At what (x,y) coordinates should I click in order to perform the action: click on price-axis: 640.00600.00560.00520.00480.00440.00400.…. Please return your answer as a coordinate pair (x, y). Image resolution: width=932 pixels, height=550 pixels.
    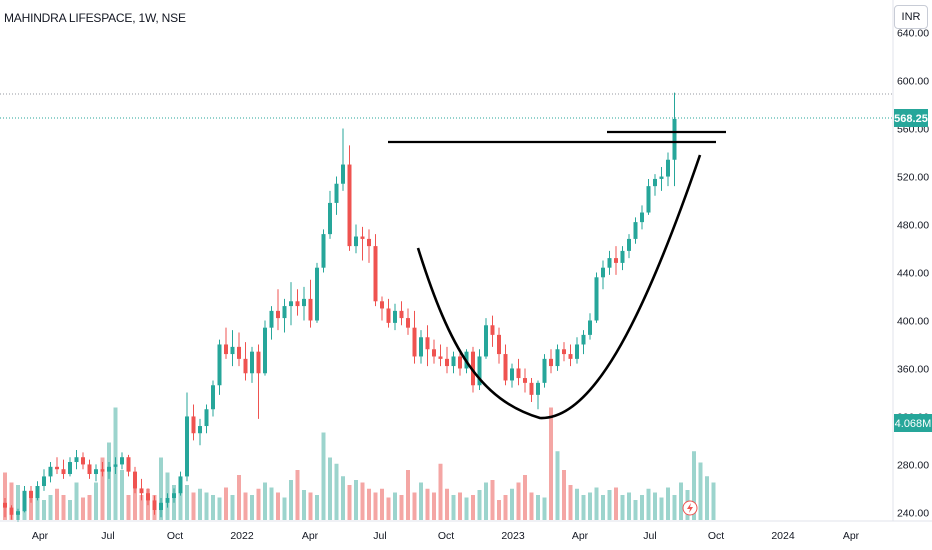
    Looking at the image, I should click on (912, 260).